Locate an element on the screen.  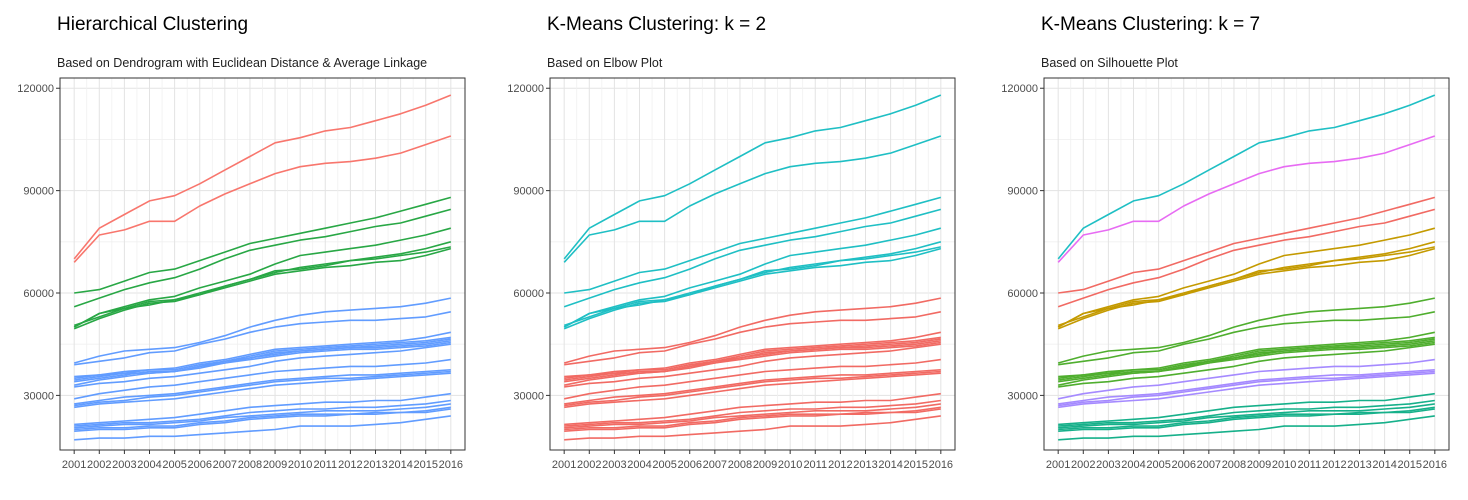
chart-subtitle: Based on Silhouette Plot is located at coordinates (1109, 63).